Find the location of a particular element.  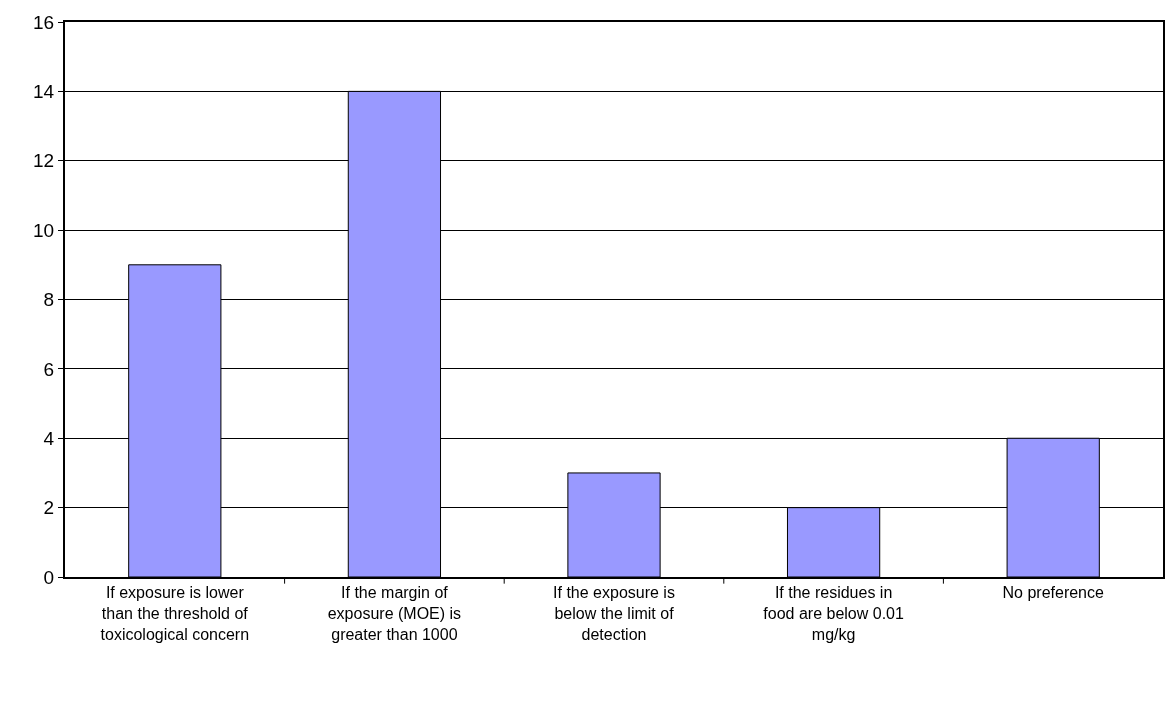

y-tick-label: 16 is located at coordinates (44, 22).